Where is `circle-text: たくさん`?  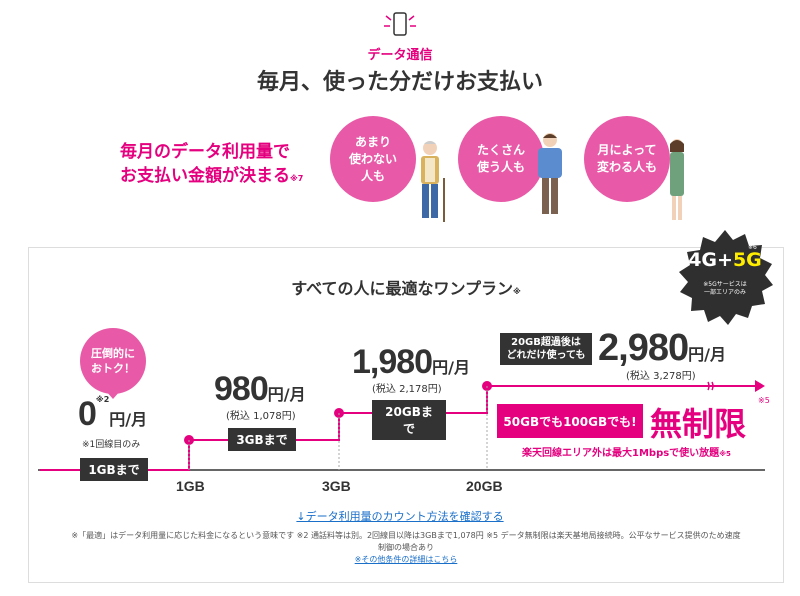 circle-text: たくさん is located at coordinates (500, 150).